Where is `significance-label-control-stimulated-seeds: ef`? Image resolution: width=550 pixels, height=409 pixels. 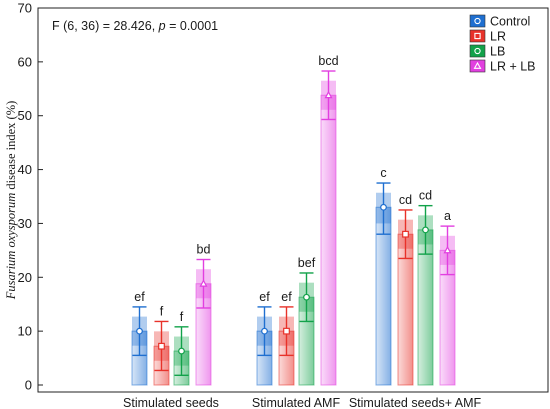 significance-label-control-stimulated-seeds: ef is located at coordinates (139, 297).